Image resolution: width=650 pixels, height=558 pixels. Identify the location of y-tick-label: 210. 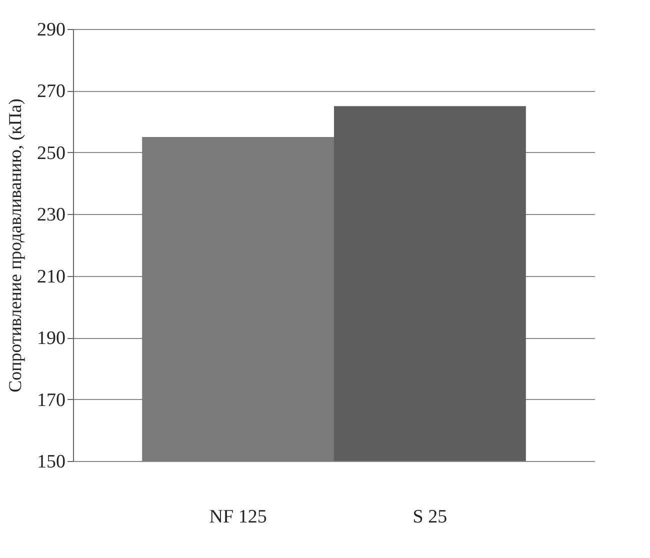
(51, 277).